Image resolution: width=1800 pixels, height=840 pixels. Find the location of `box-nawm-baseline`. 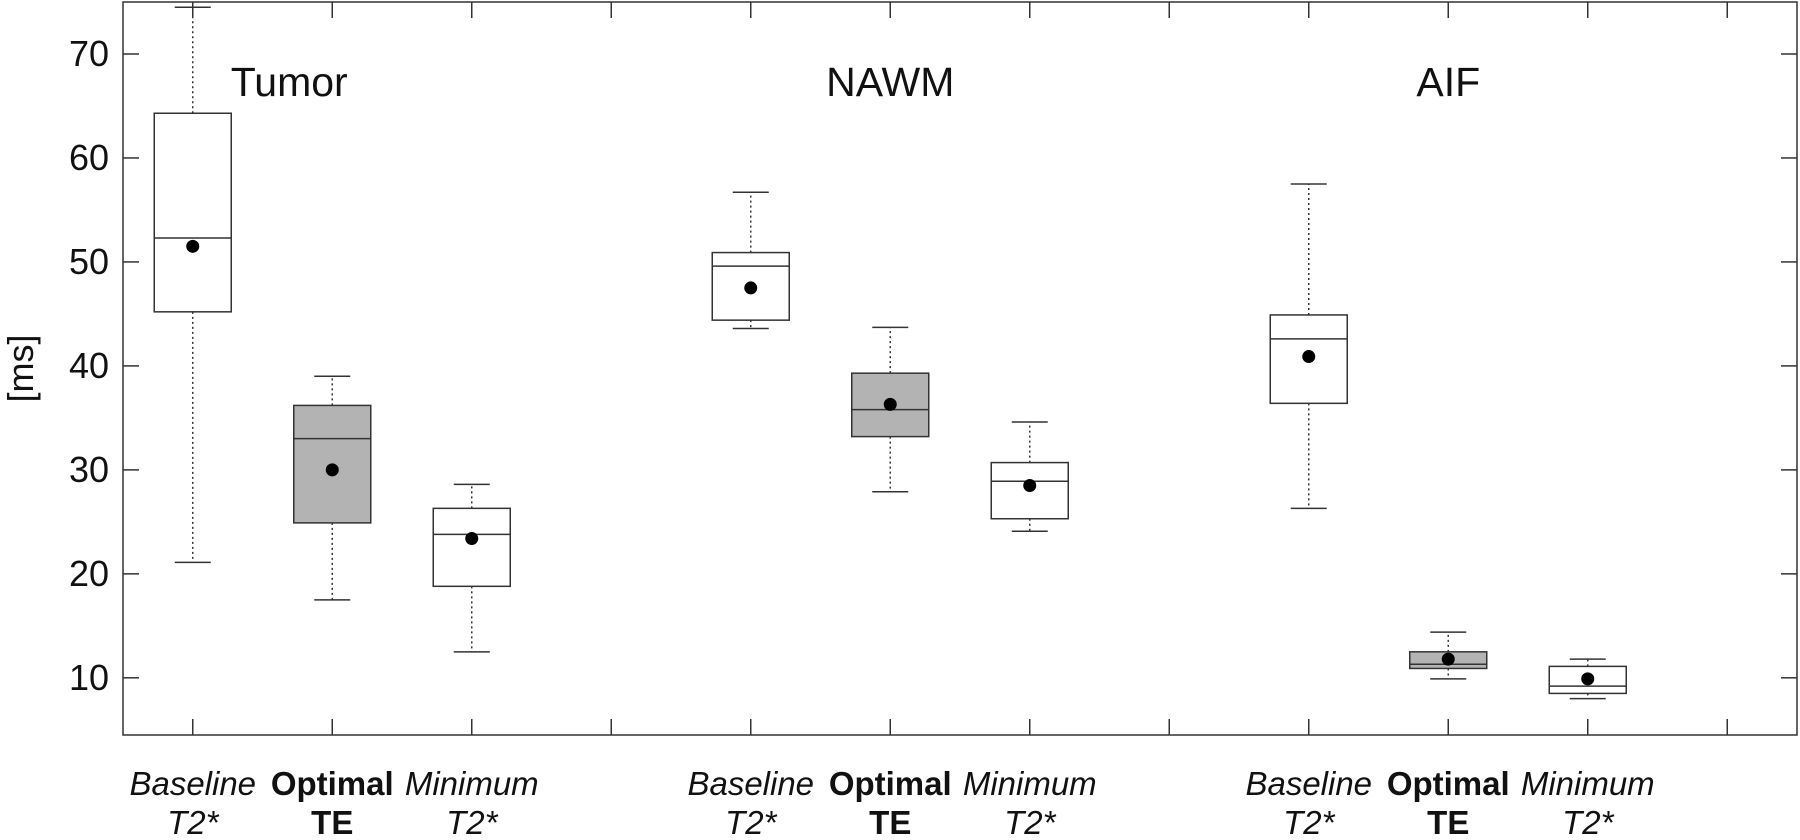

box-nawm-baseline is located at coordinates (750, 260).